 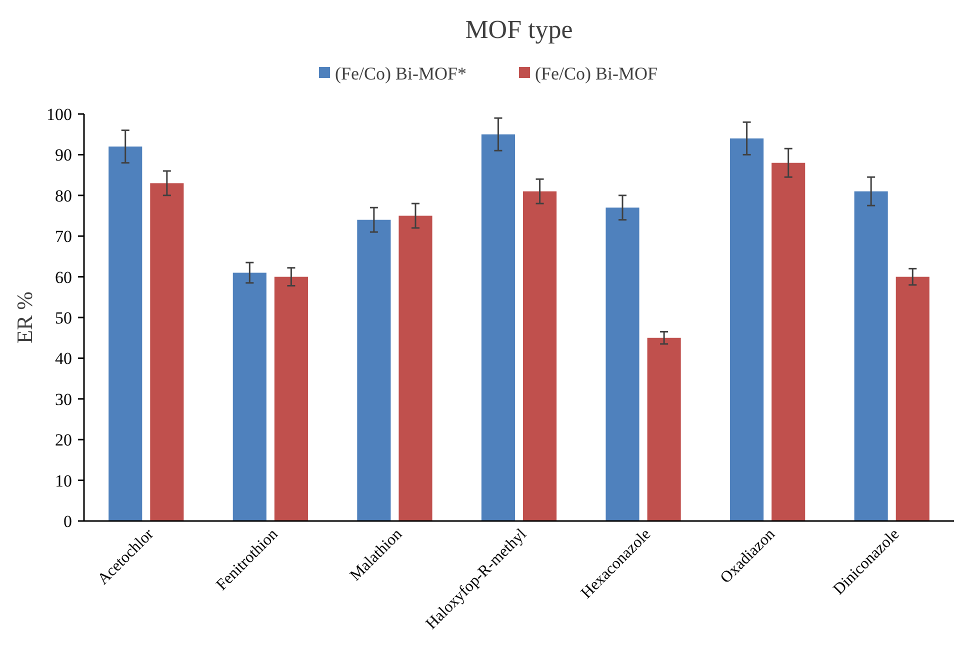 What do you see at coordinates (63, 480) in the screenshot?
I see `y-tick-label: 10` at bounding box center [63, 480].